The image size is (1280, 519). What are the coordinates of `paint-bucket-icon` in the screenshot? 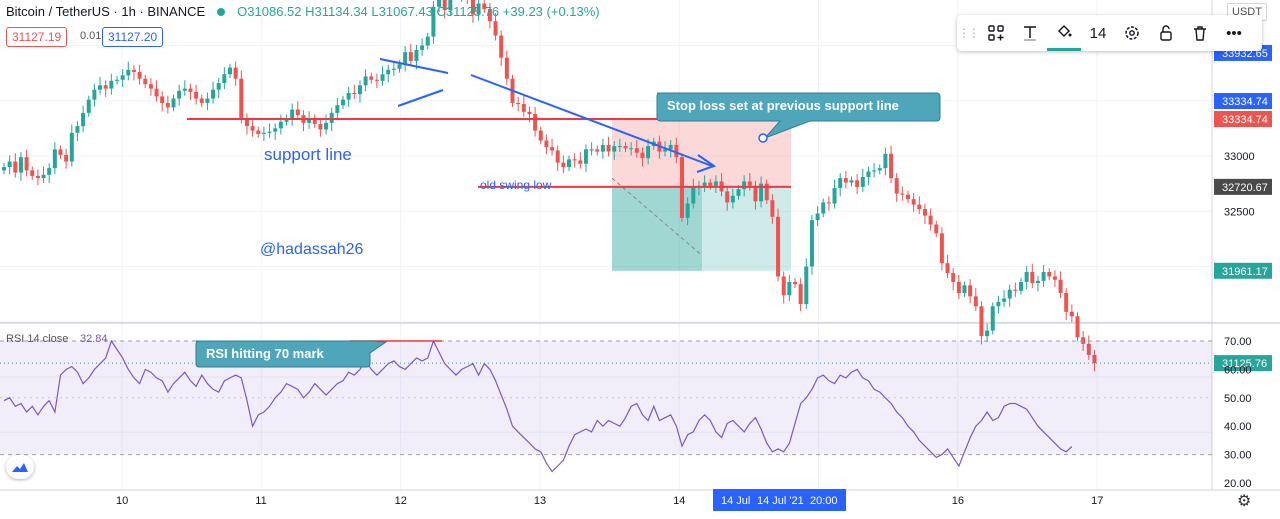 It's located at (1064, 33).